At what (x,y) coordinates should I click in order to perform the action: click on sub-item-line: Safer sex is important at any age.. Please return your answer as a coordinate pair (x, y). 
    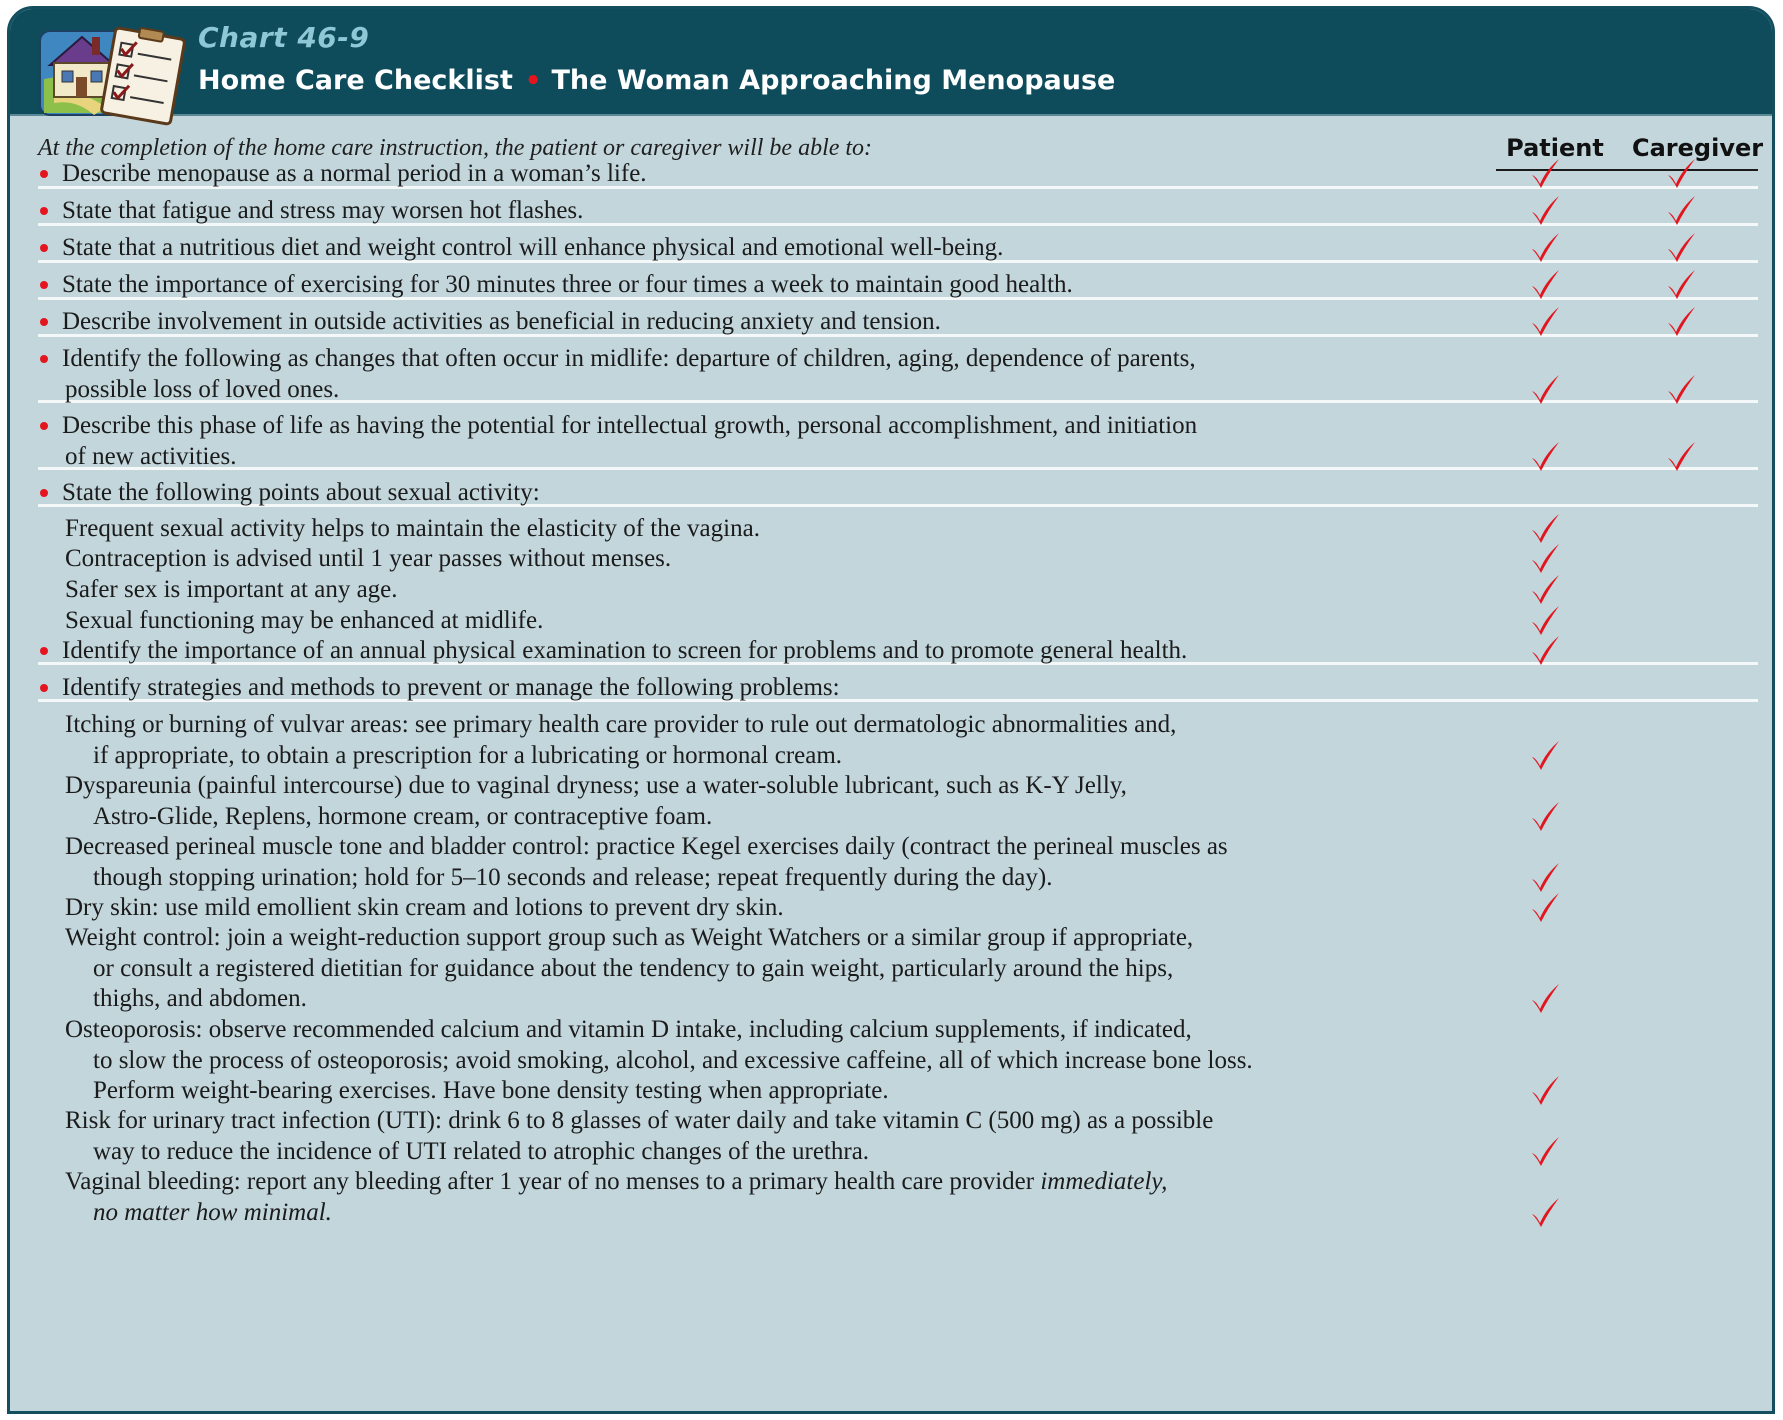
    Looking at the image, I should click on (231, 589).